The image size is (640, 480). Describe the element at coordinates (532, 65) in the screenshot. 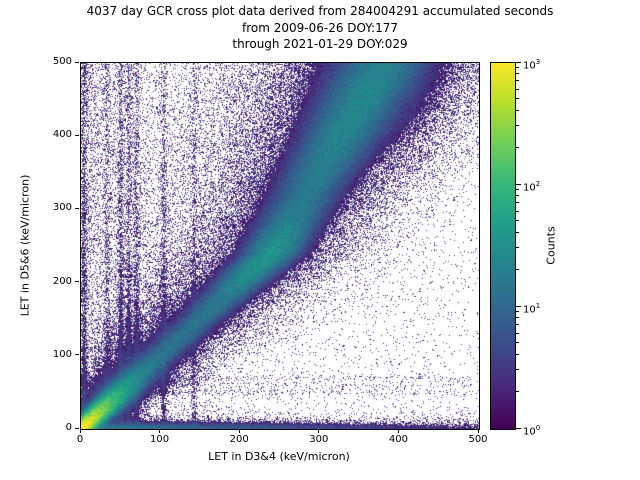

I see `colorbar-tick-label: 10³` at that location.